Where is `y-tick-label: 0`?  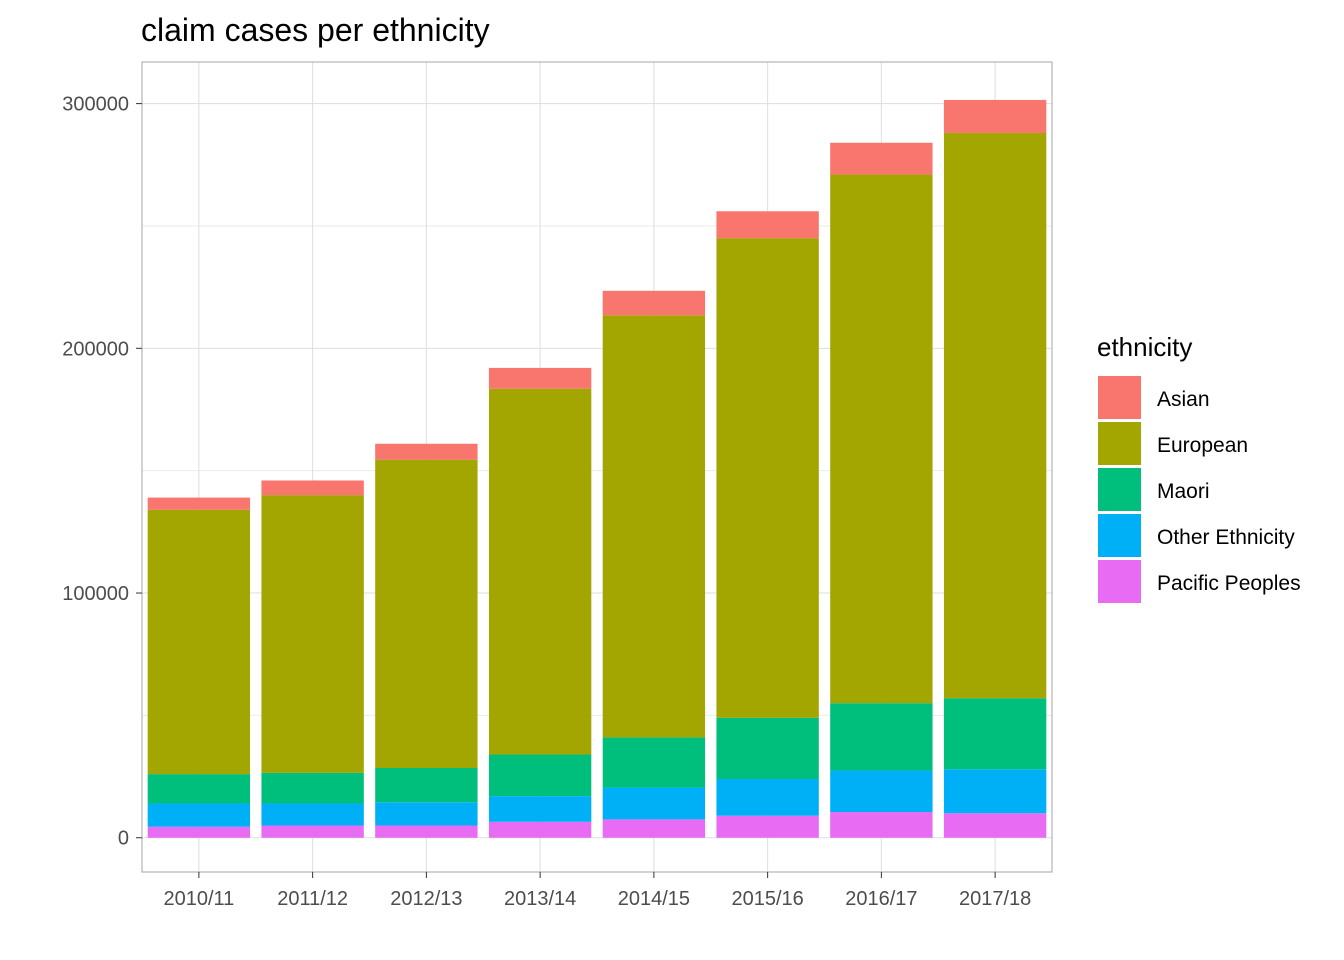
y-tick-label: 0 is located at coordinates (123, 839).